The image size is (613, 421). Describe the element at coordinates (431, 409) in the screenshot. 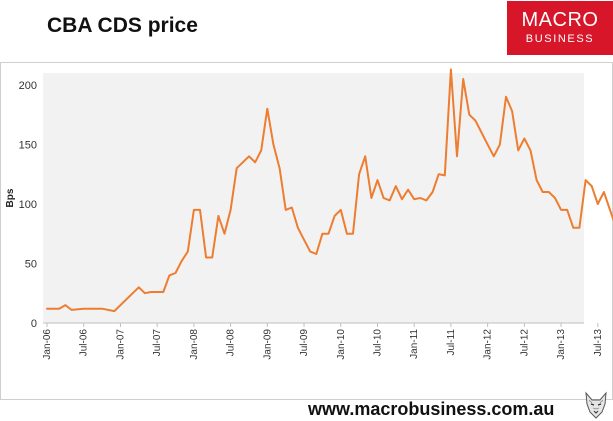

I see `footer-website-link: www.macrobusiness.com.au` at that location.